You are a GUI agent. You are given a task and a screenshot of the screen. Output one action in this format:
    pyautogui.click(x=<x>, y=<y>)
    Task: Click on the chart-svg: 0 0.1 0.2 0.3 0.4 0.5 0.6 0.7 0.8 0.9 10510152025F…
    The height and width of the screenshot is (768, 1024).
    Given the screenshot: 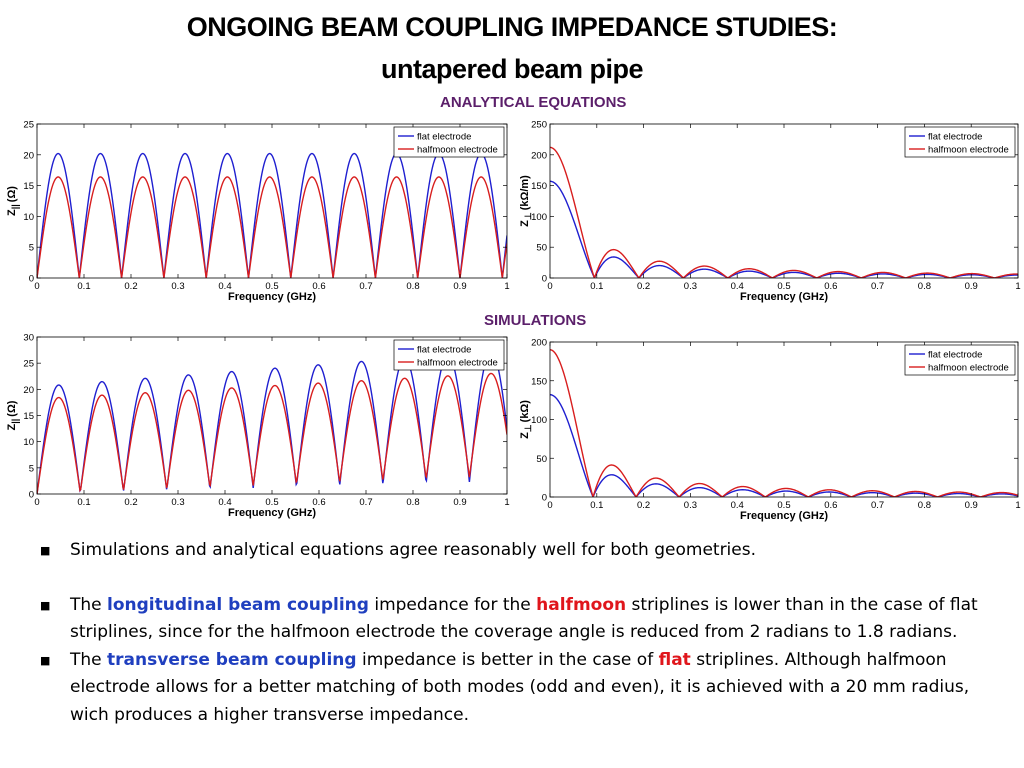 What is the action you would take?
    pyautogui.click(x=258, y=212)
    